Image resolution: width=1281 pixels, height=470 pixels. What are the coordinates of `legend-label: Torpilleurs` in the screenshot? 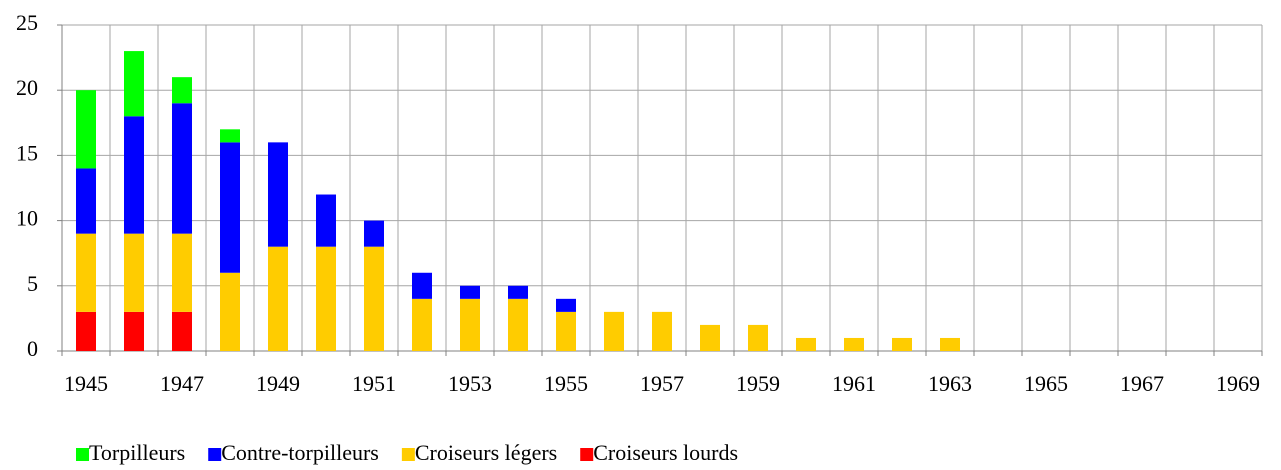 It's located at (137, 452).